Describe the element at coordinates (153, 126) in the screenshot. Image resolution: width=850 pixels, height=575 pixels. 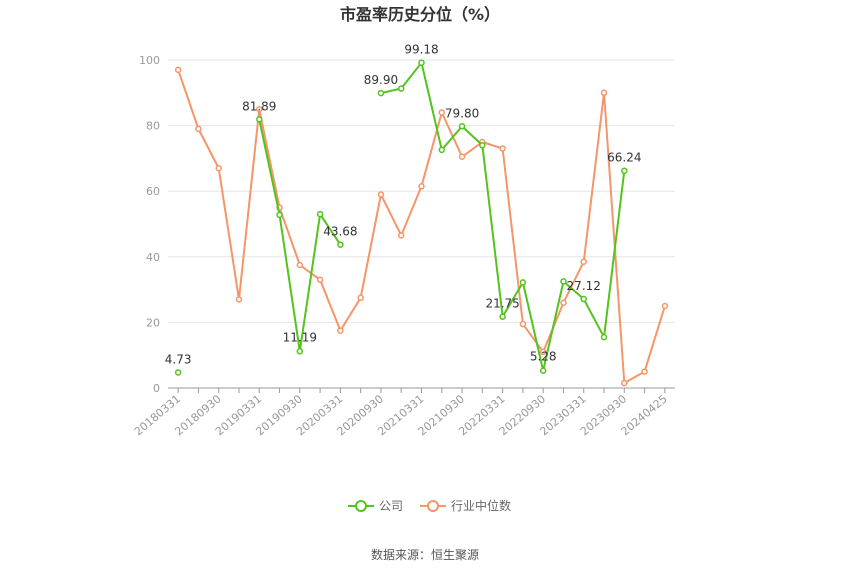
I see `y-tick-label: 80` at that location.